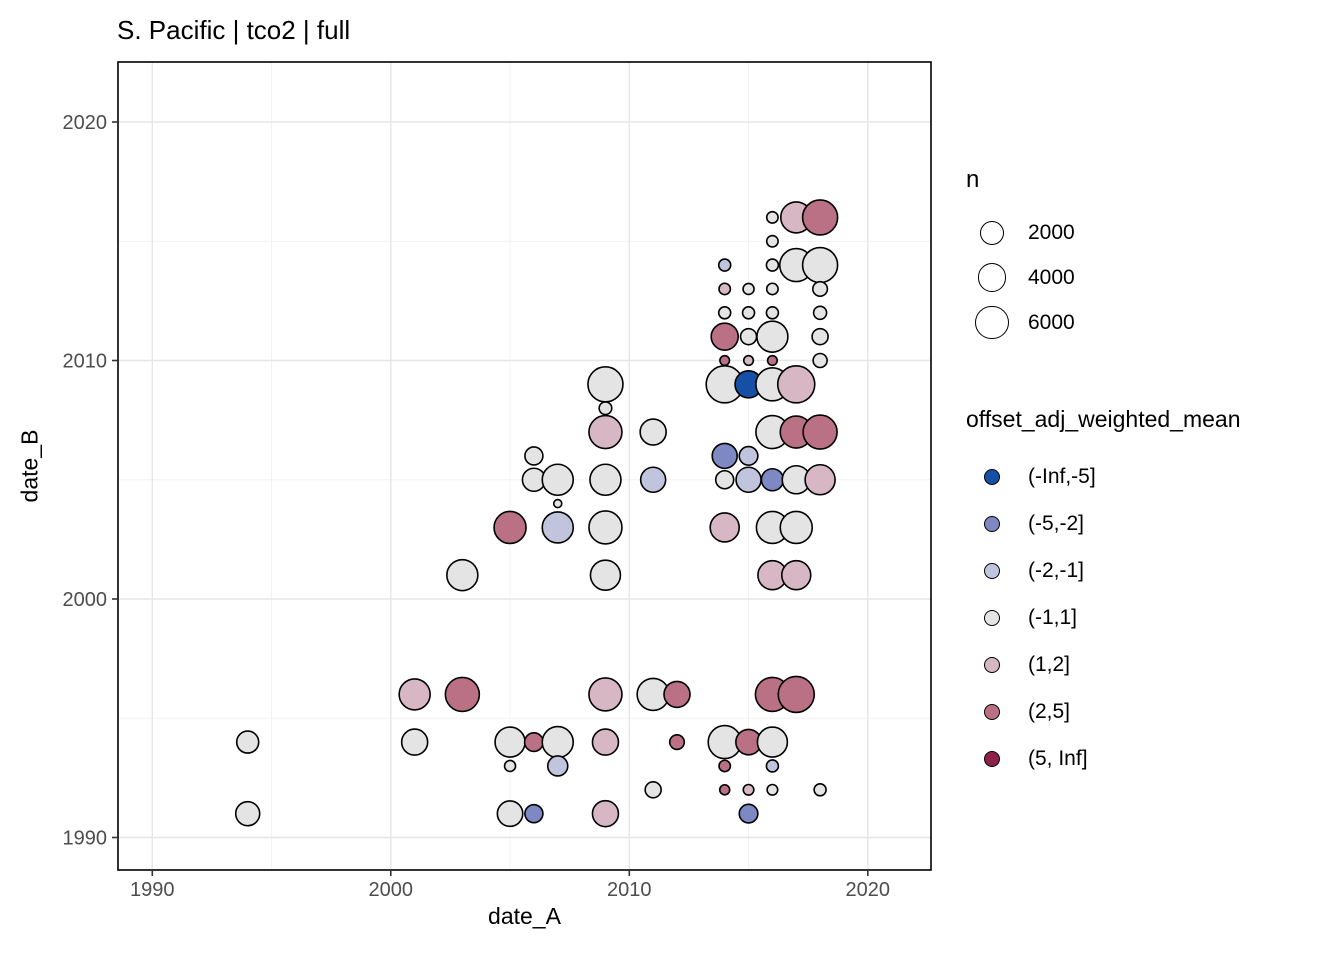 The image size is (1344, 960). I want to click on x-tick-label: 1990, so click(152, 890).